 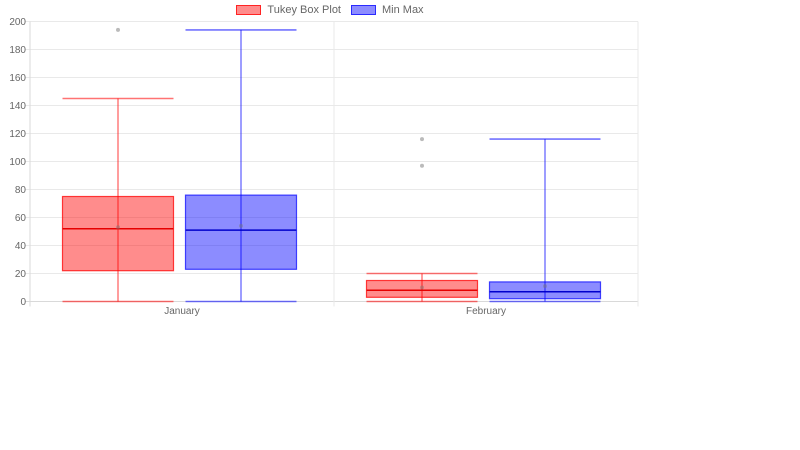 What do you see at coordinates (17, 78) in the screenshot?
I see `y-tick-label: 160` at bounding box center [17, 78].